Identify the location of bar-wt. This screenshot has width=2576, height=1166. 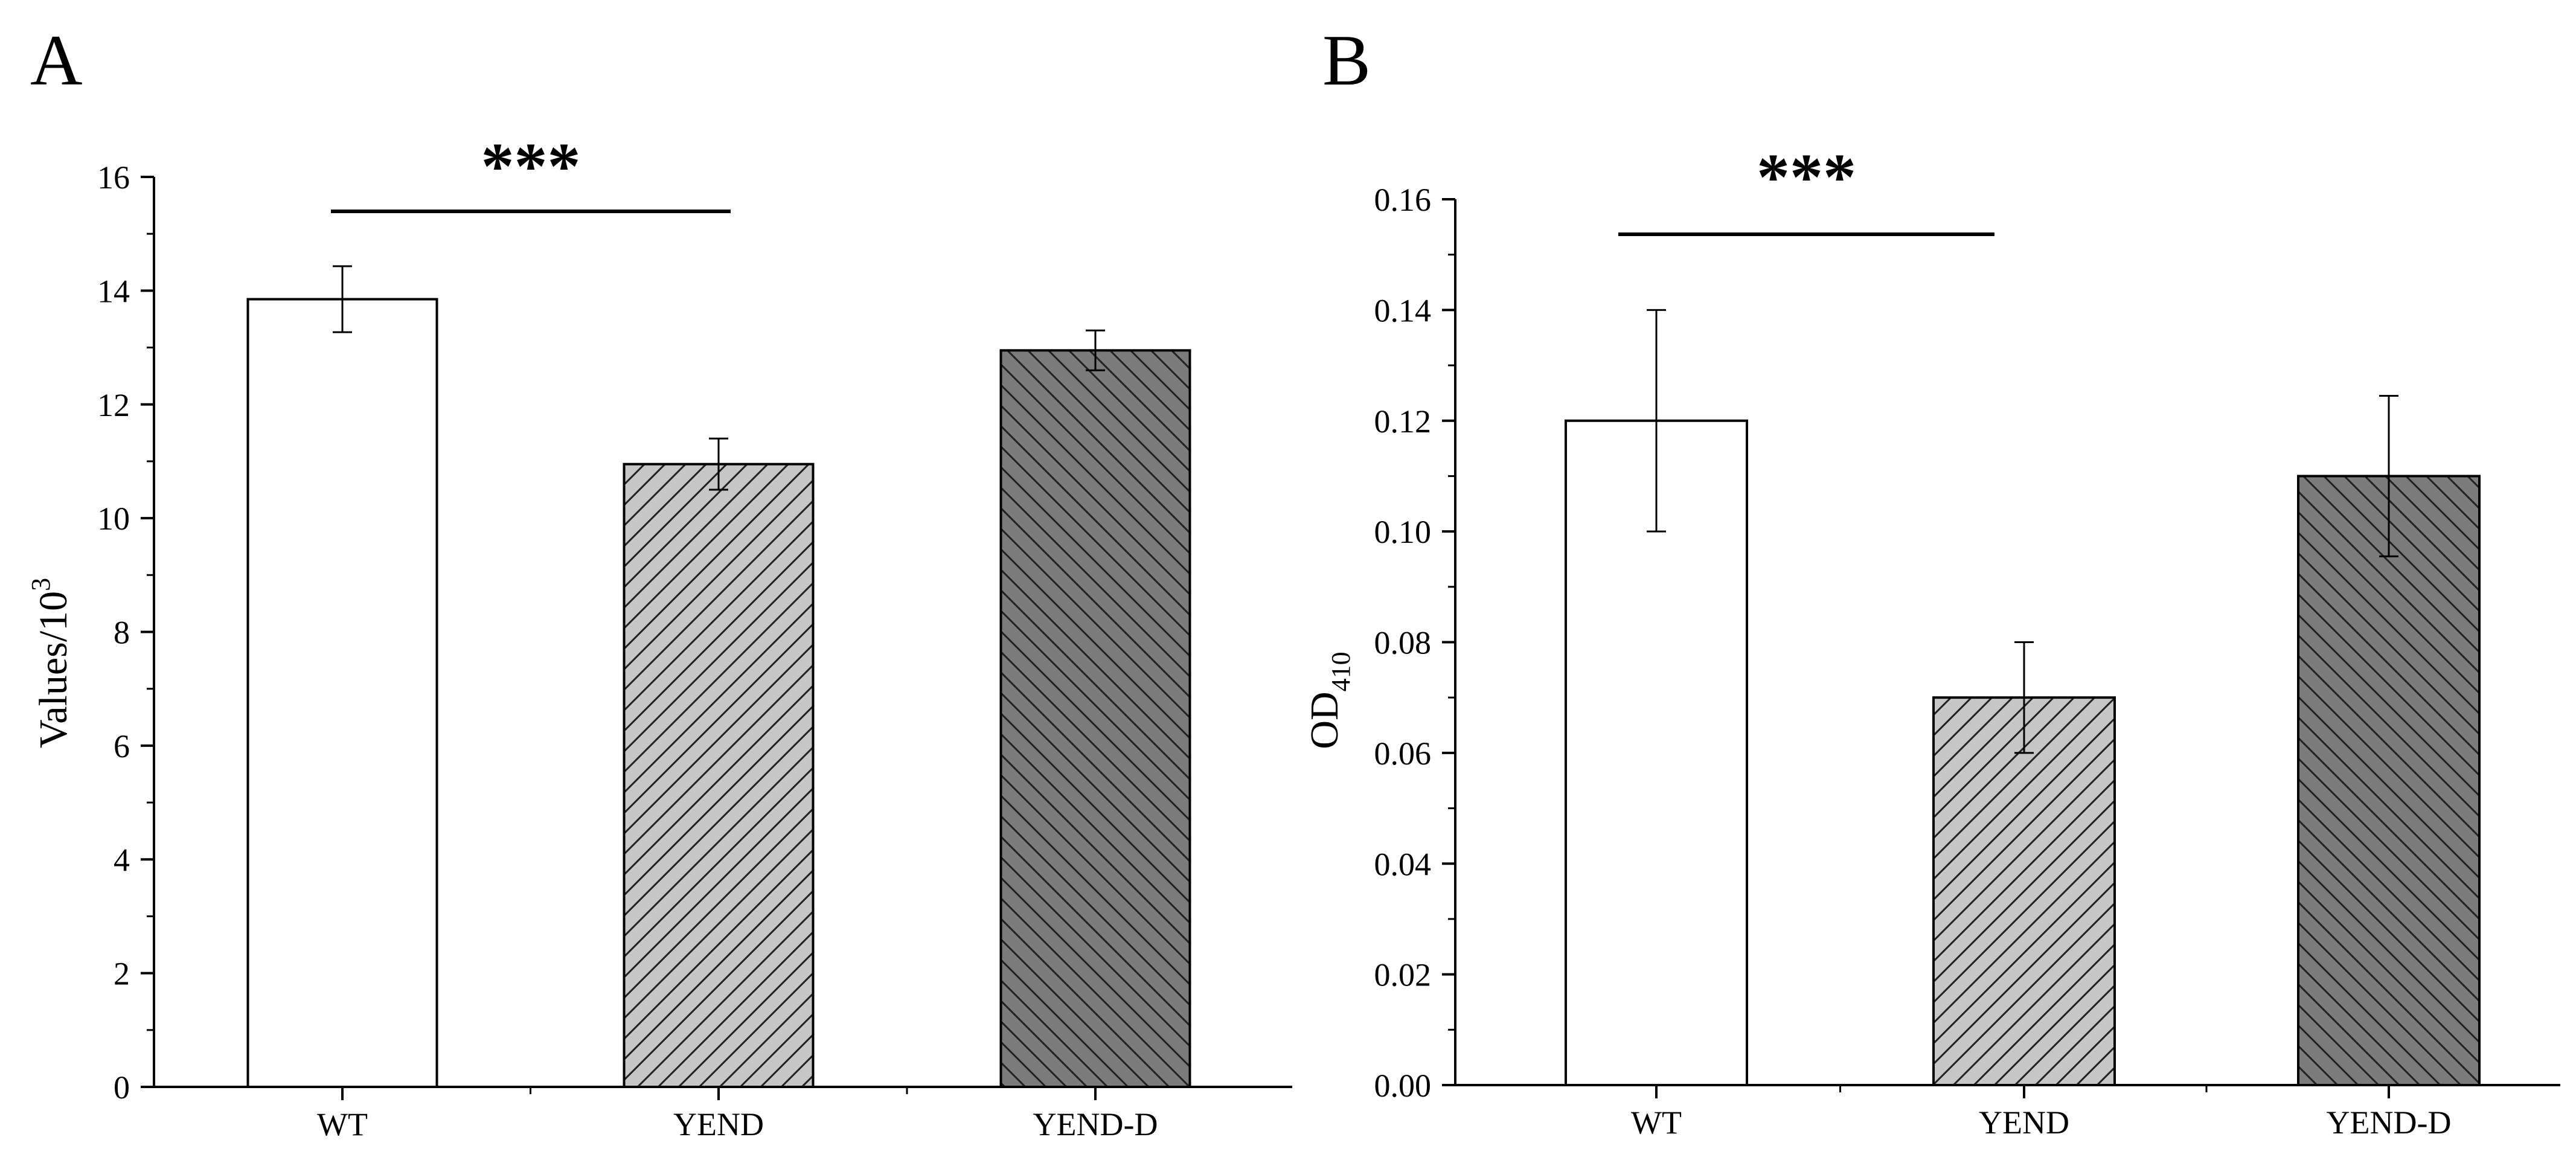
(342, 693).